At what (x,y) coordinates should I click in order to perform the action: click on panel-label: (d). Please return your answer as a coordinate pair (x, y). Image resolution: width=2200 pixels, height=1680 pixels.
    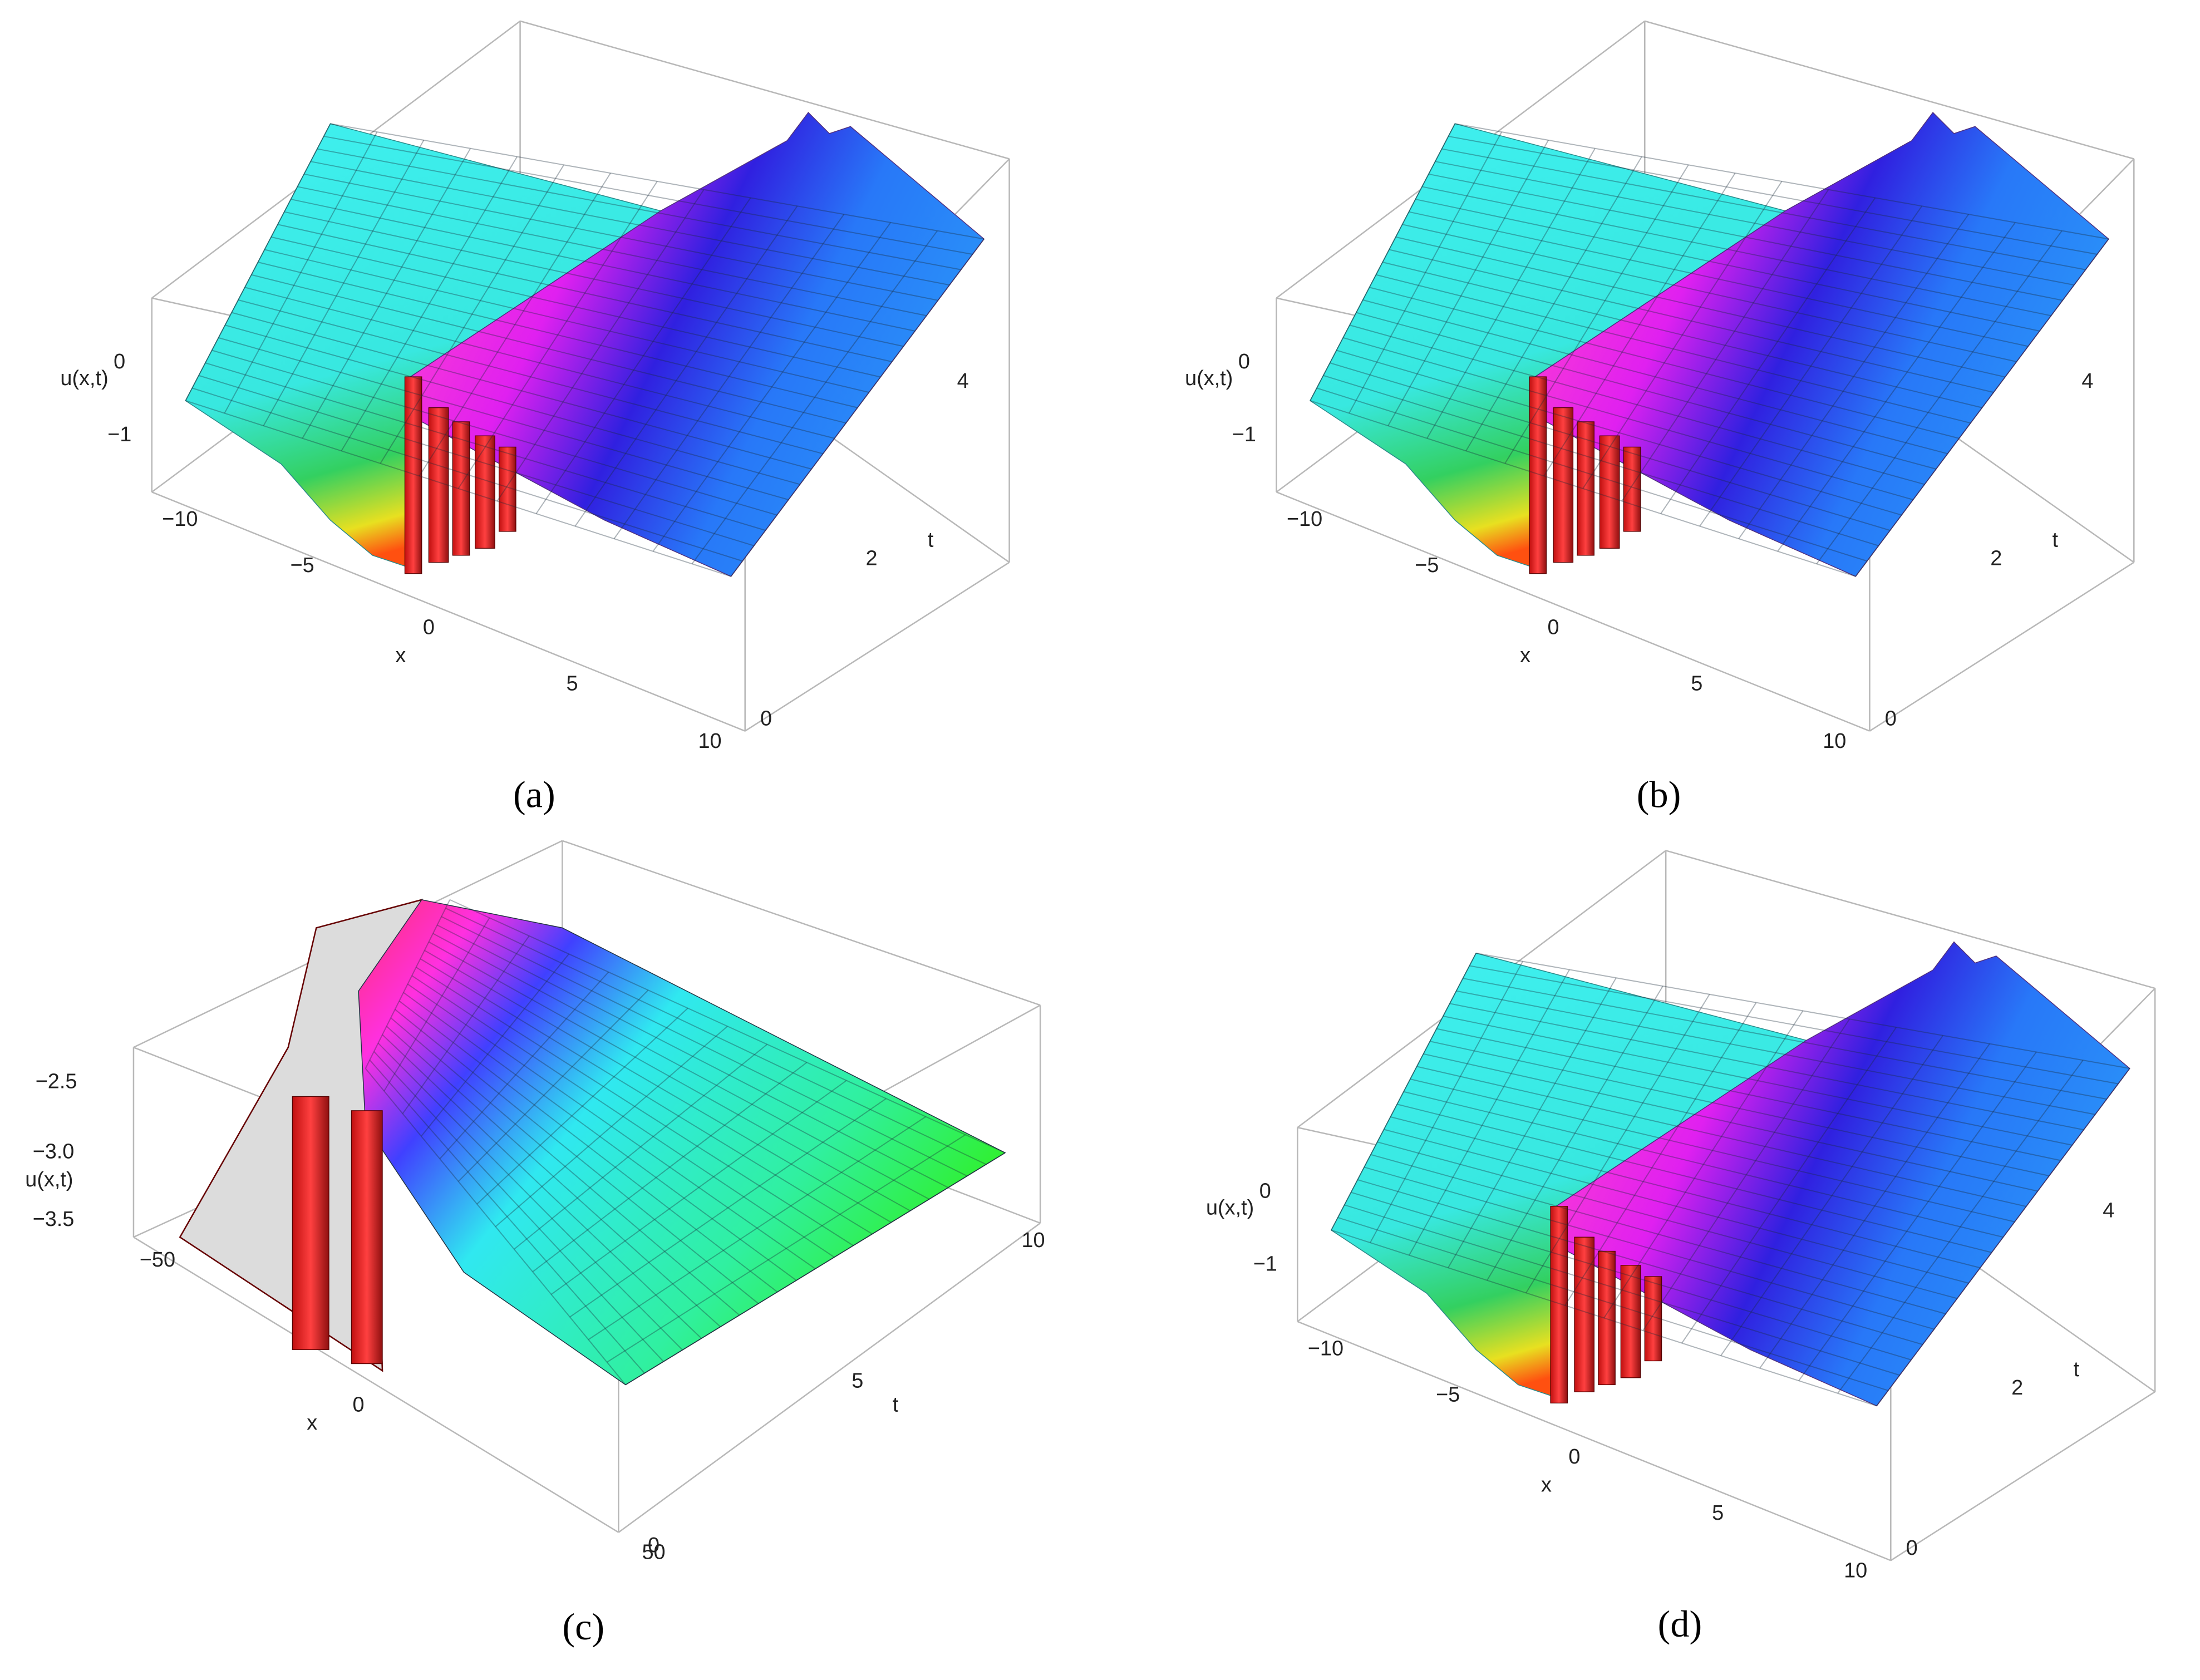
    Looking at the image, I should click on (1680, 1624).